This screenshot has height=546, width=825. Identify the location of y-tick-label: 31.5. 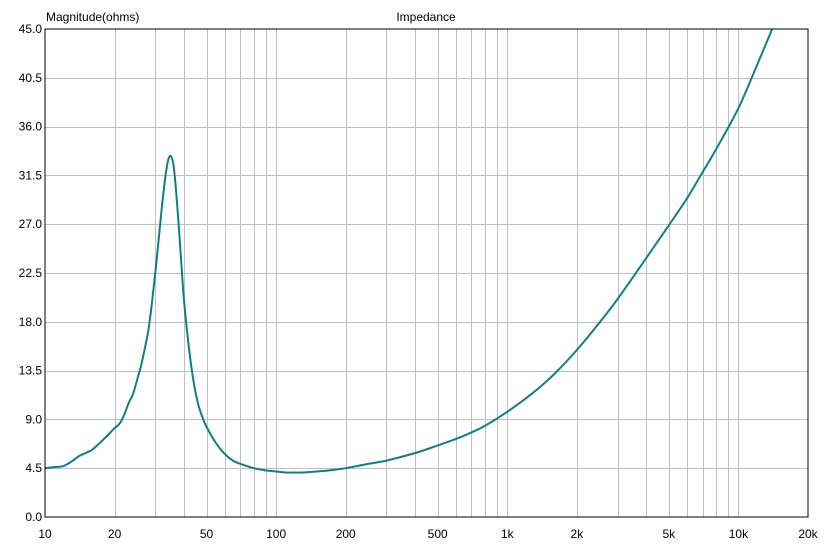
(31, 175).